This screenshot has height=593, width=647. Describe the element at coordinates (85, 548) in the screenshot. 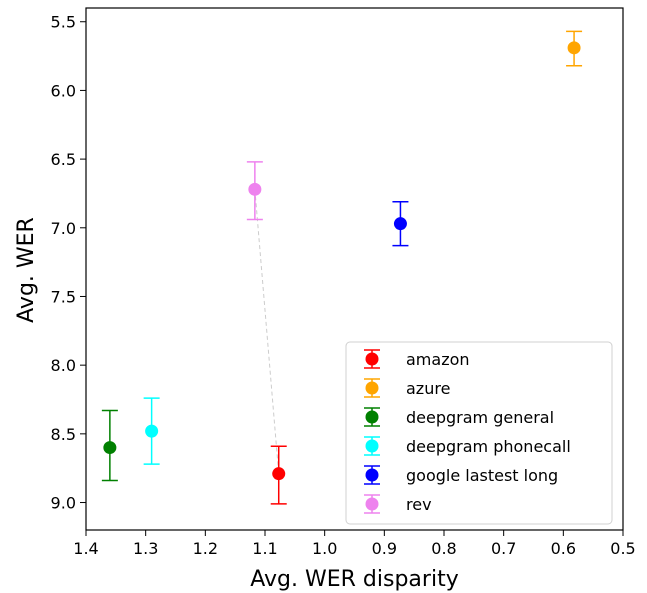

I see `x-tick-label: 1.4` at that location.